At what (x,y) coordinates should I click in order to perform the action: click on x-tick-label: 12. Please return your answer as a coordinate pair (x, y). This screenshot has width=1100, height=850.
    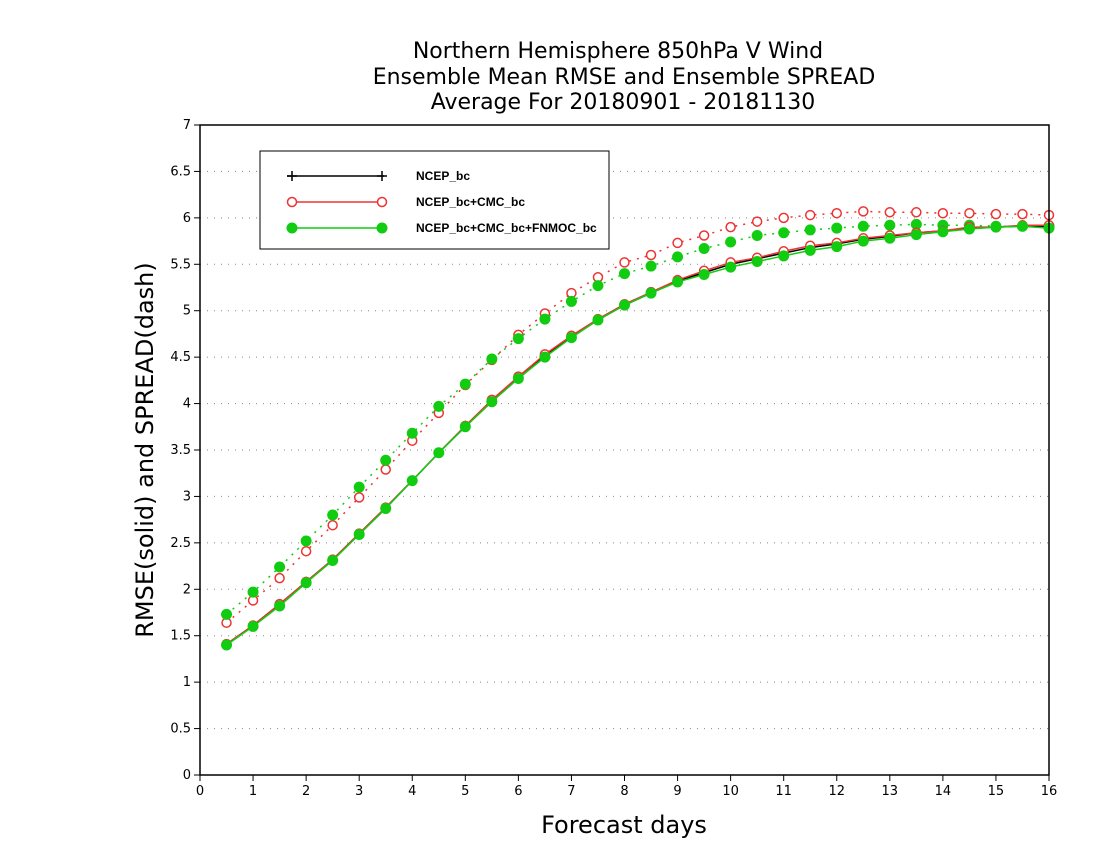
    Looking at the image, I should click on (836, 791).